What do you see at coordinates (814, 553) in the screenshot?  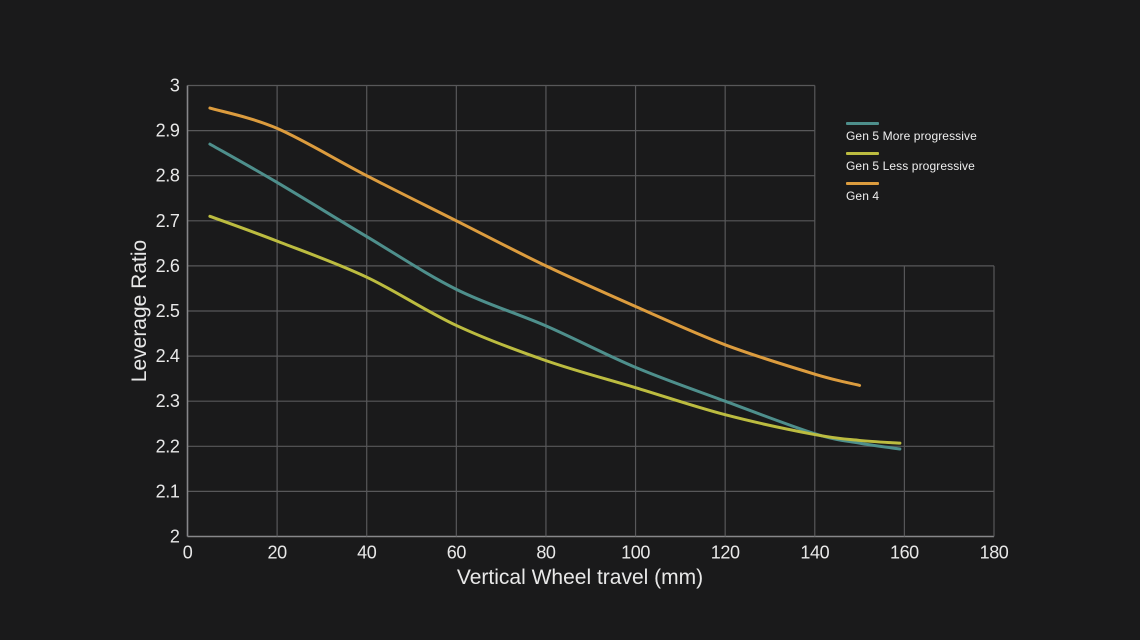 I see `x-tick-label: 140` at bounding box center [814, 553].